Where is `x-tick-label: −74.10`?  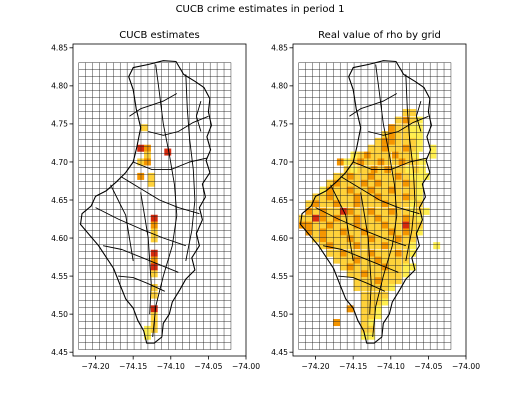 x-tick-label: −74.10 is located at coordinates (391, 366).